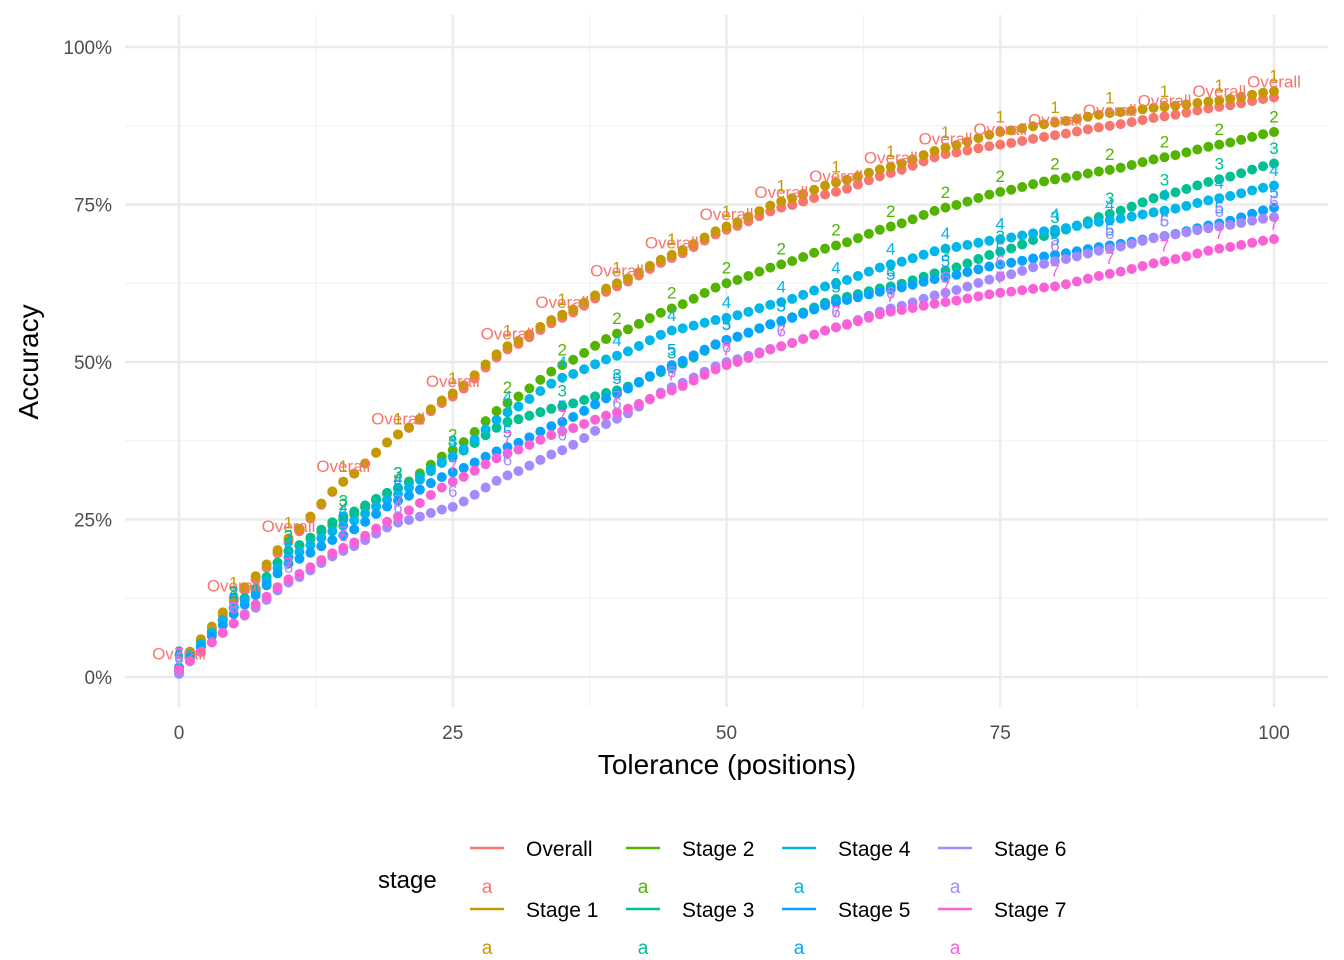  Describe the element at coordinates (1002, 929) in the screenshot. I see `legend-item-stage-7: a Stage 7` at that location.